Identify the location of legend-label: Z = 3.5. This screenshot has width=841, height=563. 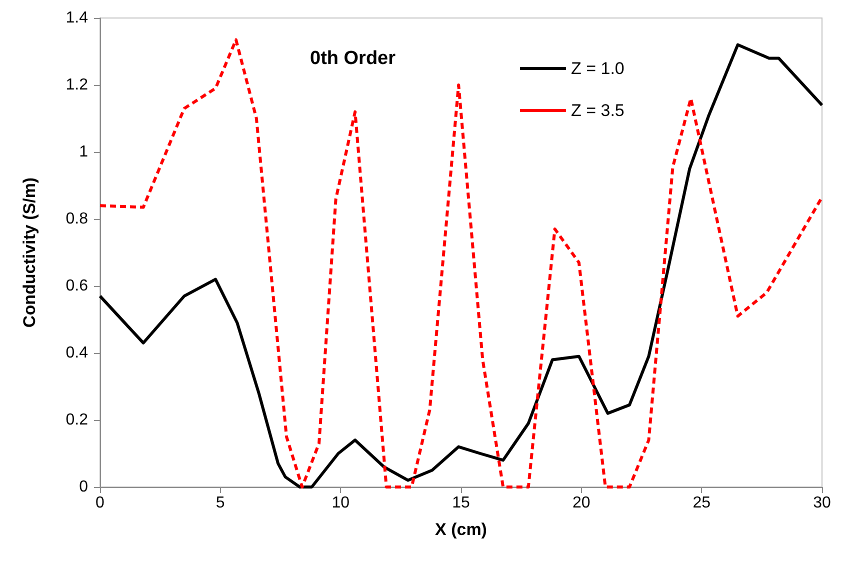
(597, 110).